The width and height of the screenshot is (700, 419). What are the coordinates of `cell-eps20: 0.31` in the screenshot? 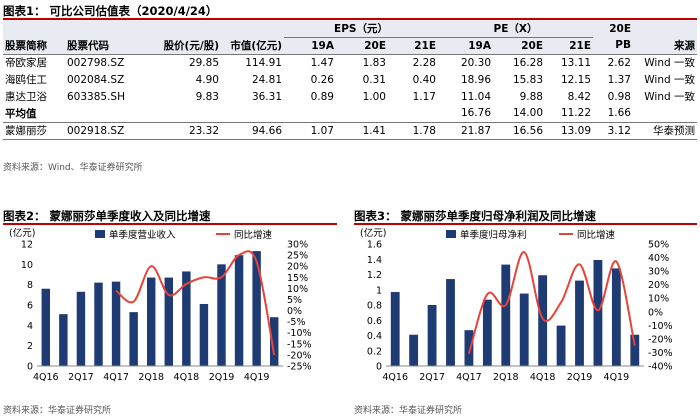 It's located at (374, 79).